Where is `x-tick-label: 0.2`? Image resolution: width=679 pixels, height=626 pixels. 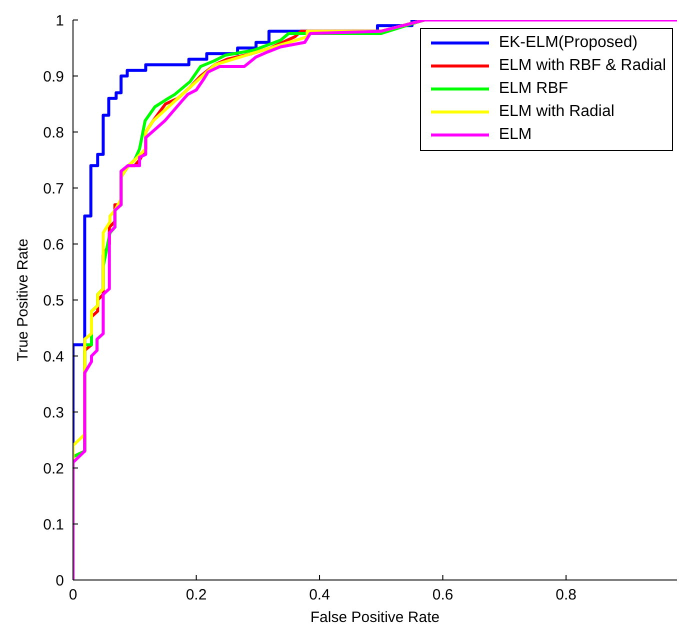
x-tick-label: 0.2 is located at coordinates (196, 595).